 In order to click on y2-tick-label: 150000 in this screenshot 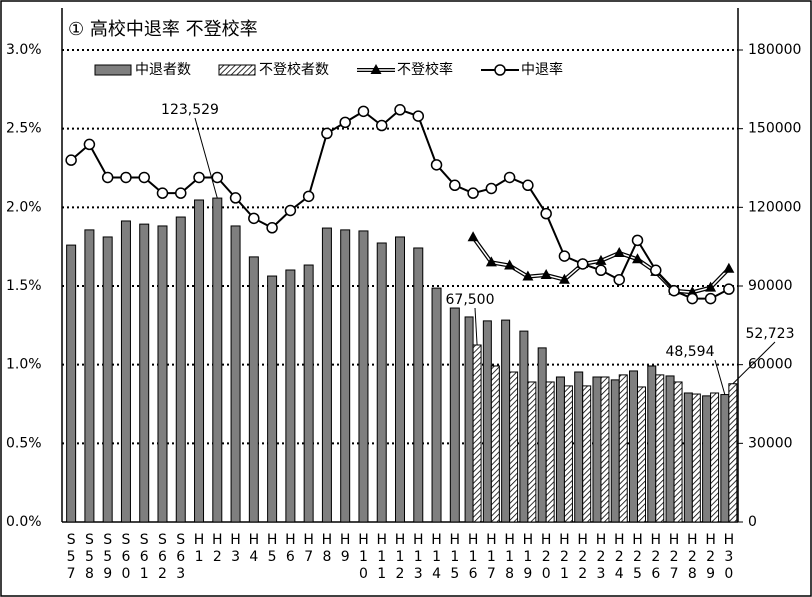, I will do `click(774, 129)`.